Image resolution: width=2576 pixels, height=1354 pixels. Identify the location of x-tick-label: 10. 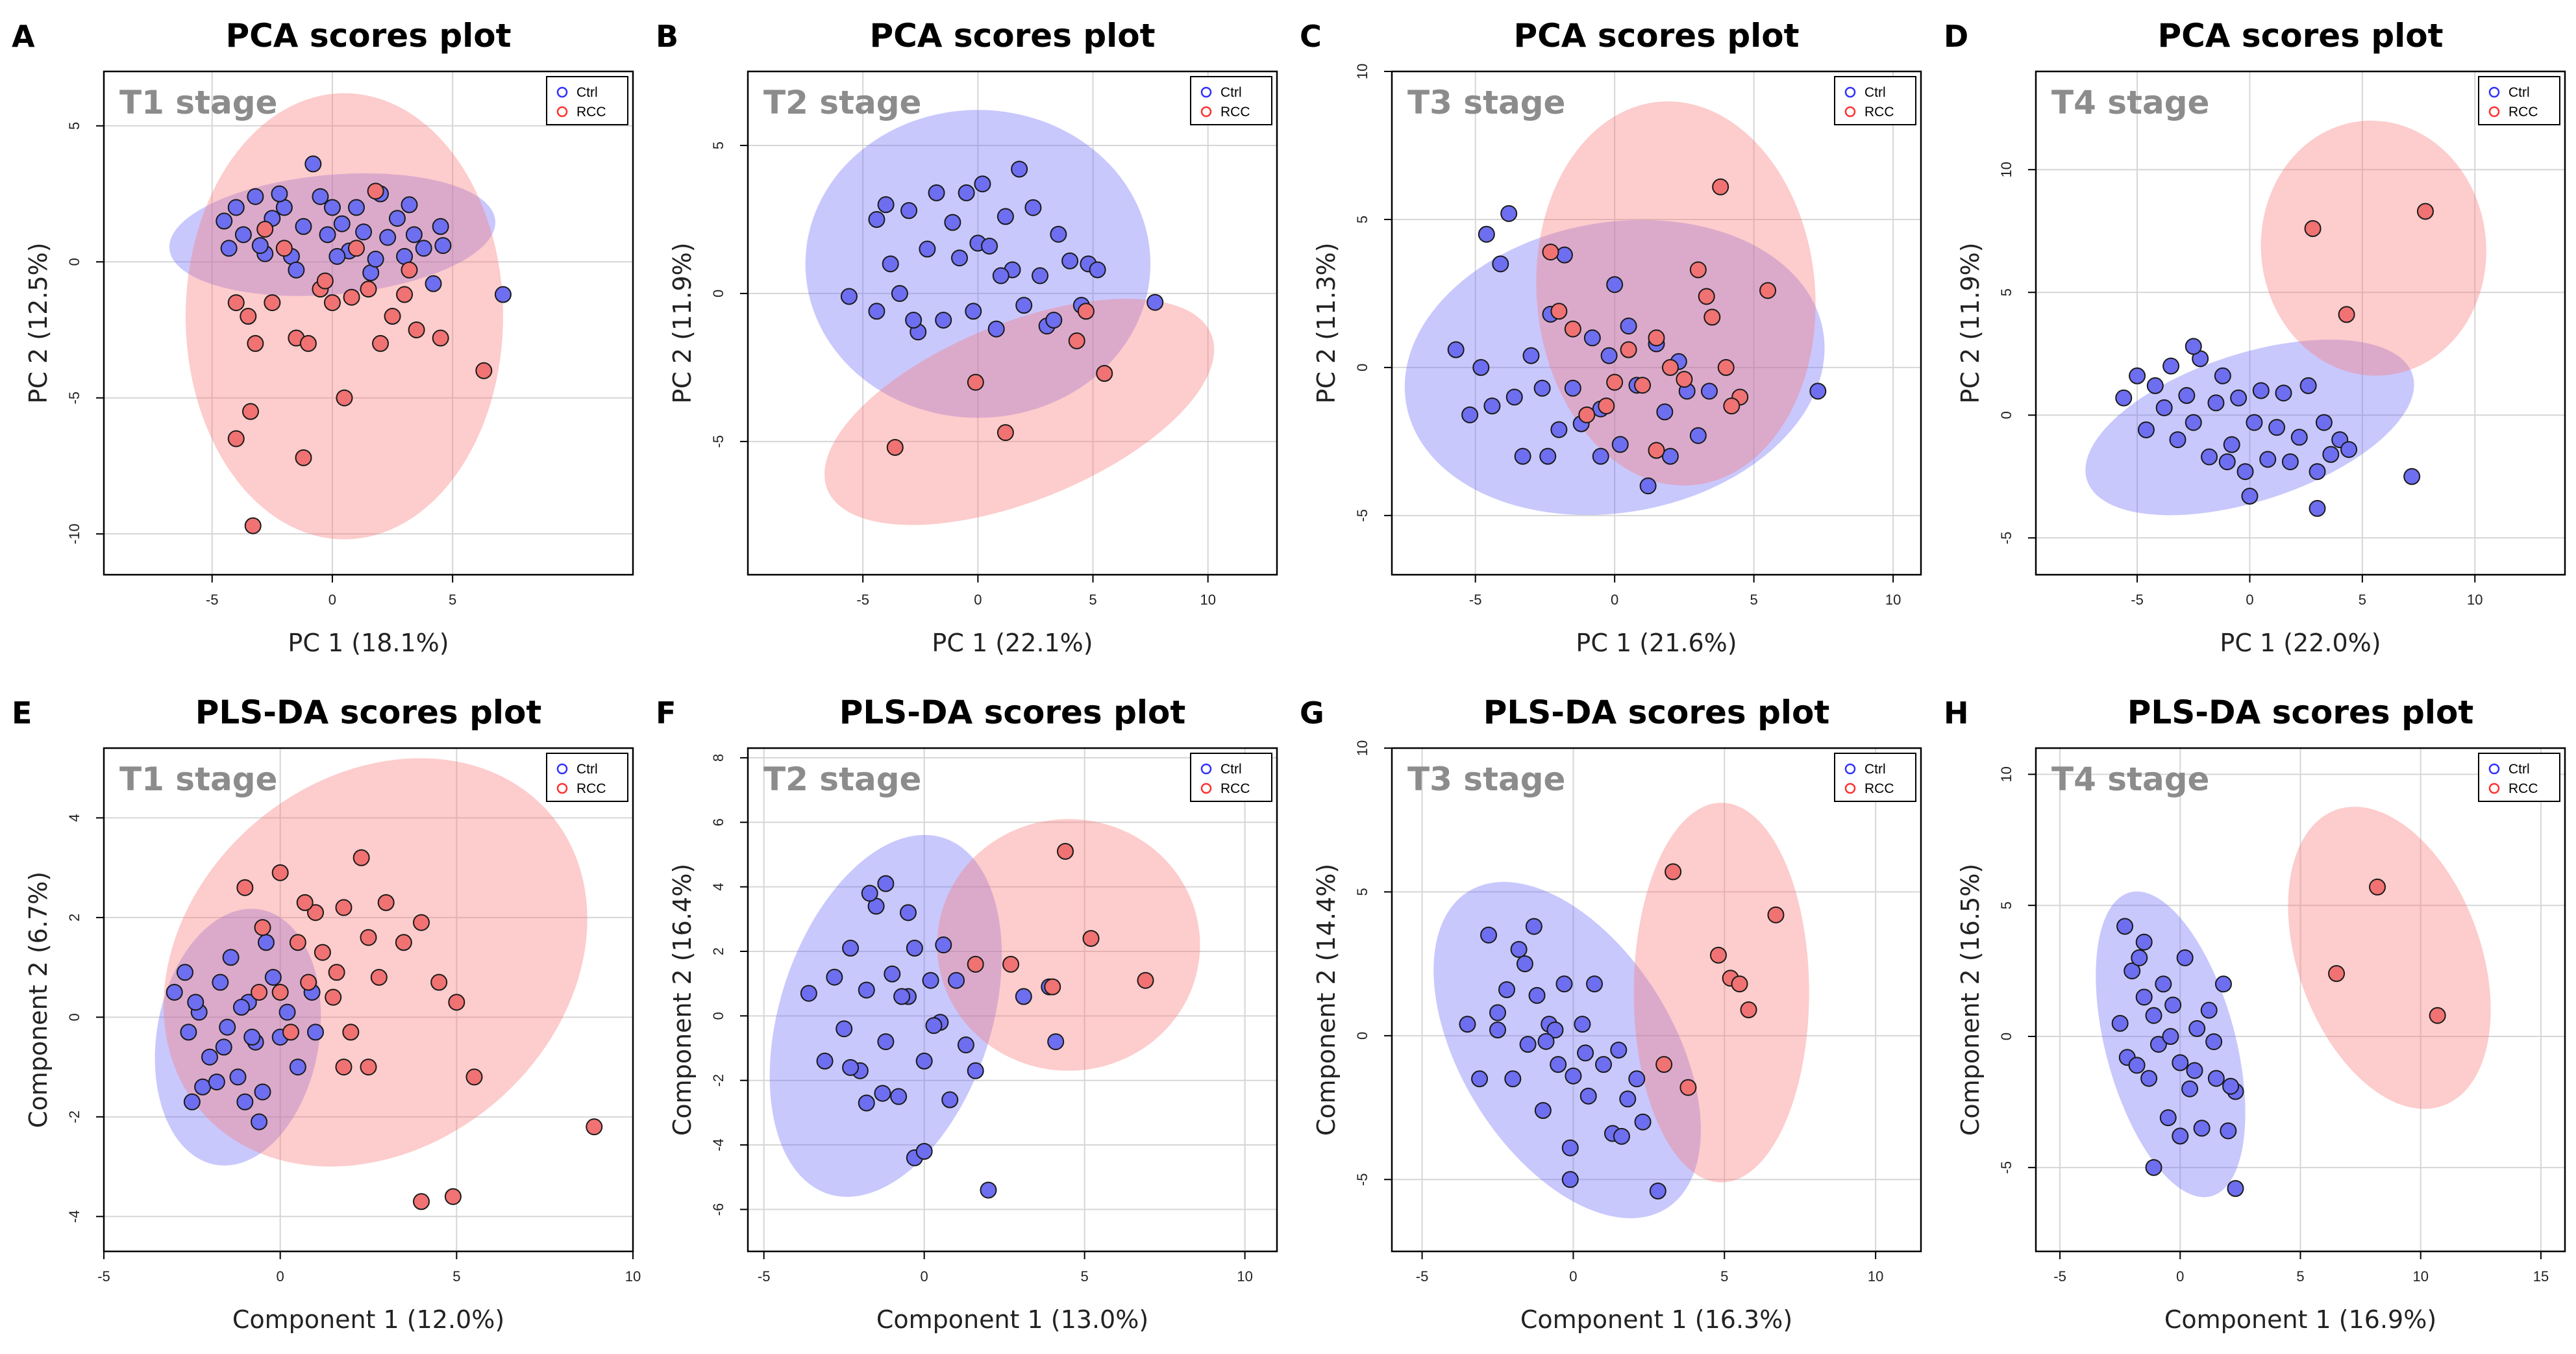
(1893, 600).